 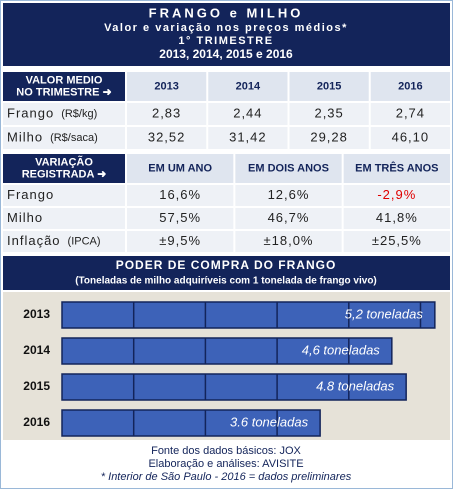 I want to click on cell-value: 29,28, so click(x=329, y=136).